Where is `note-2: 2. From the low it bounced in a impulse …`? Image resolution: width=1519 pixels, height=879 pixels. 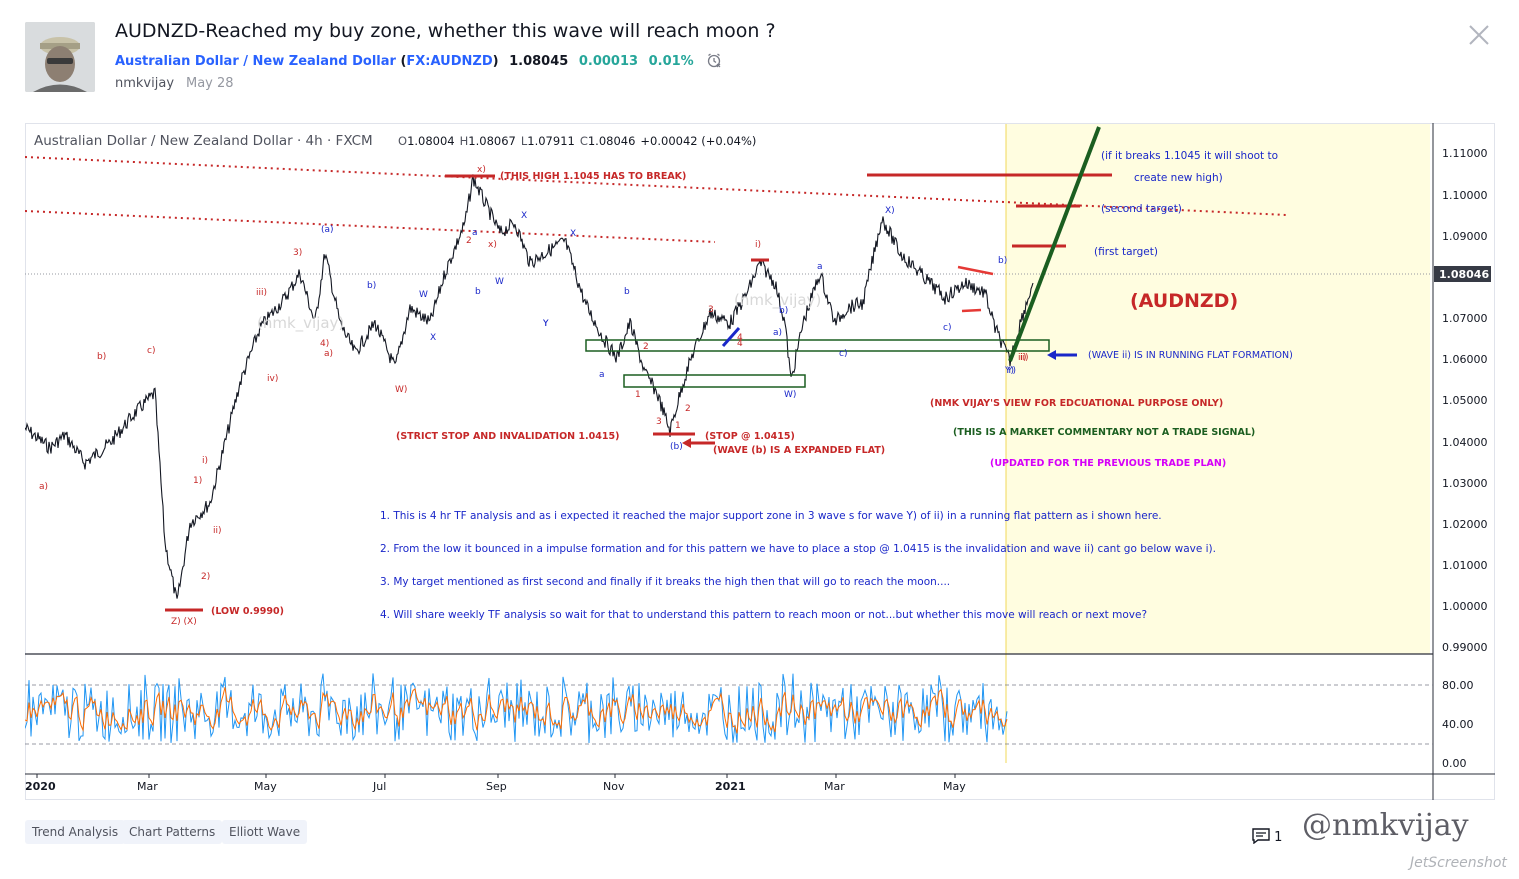 note-2: 2. From the low it bounced in a impulse … is located at coordinates (798, 549).